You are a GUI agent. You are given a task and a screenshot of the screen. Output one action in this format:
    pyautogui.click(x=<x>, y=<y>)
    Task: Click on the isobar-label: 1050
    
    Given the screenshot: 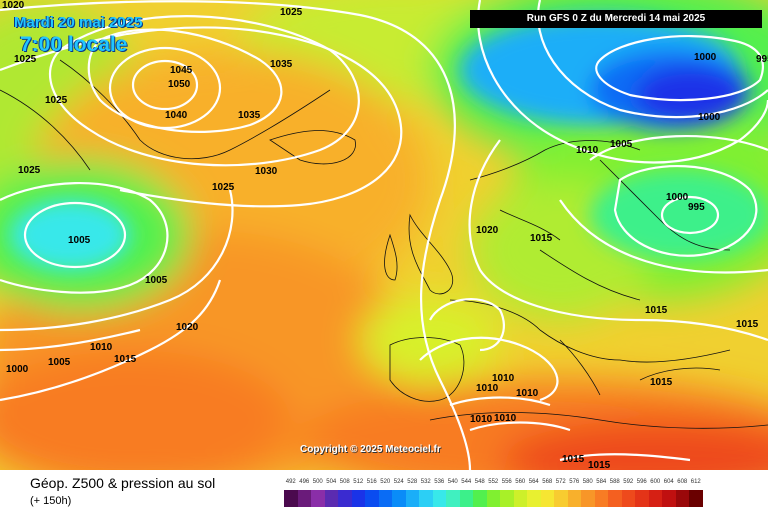 What is the action you would take?
    pyautogui.click(x=179, y=84)
    